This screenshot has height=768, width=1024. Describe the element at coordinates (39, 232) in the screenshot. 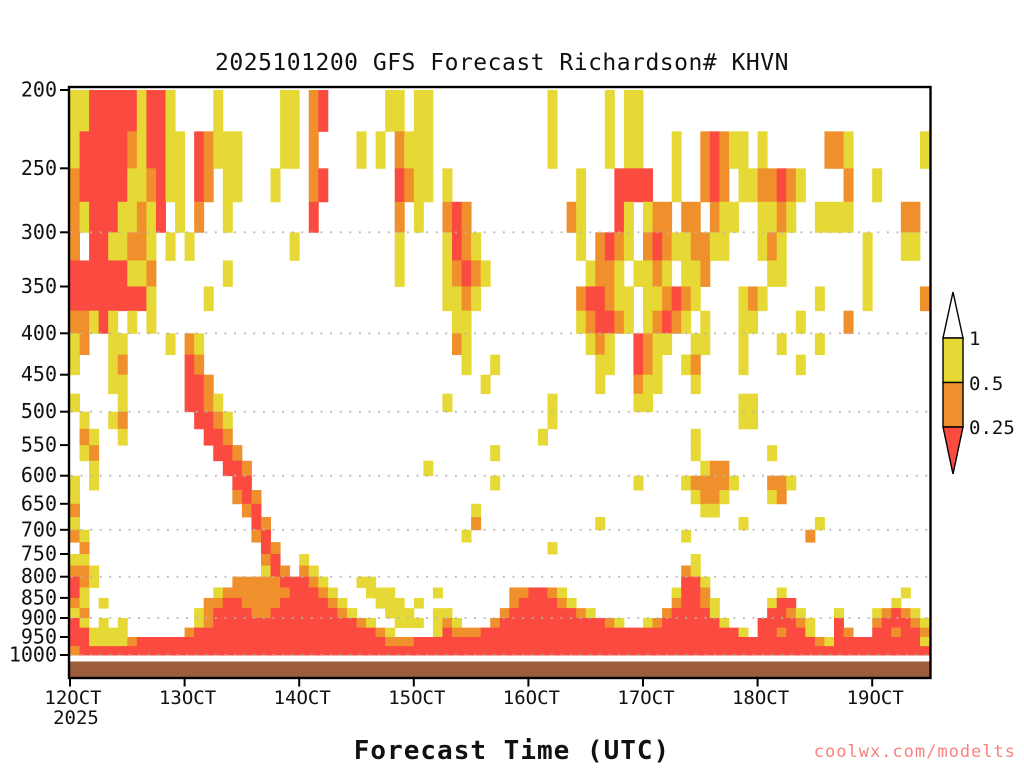

I see `y-tick-label: 300` at that location.